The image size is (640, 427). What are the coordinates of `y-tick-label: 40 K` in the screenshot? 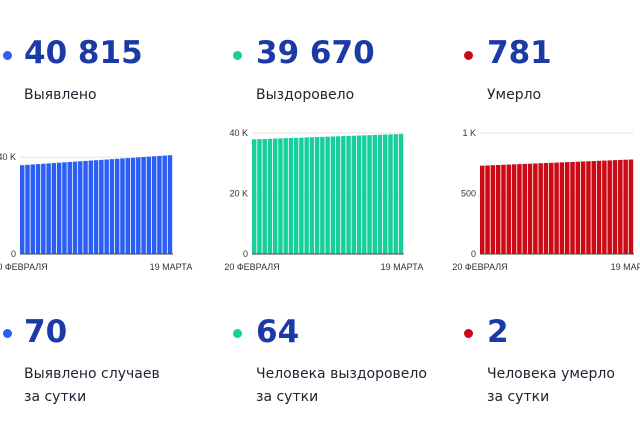 It's located at (238, 133).